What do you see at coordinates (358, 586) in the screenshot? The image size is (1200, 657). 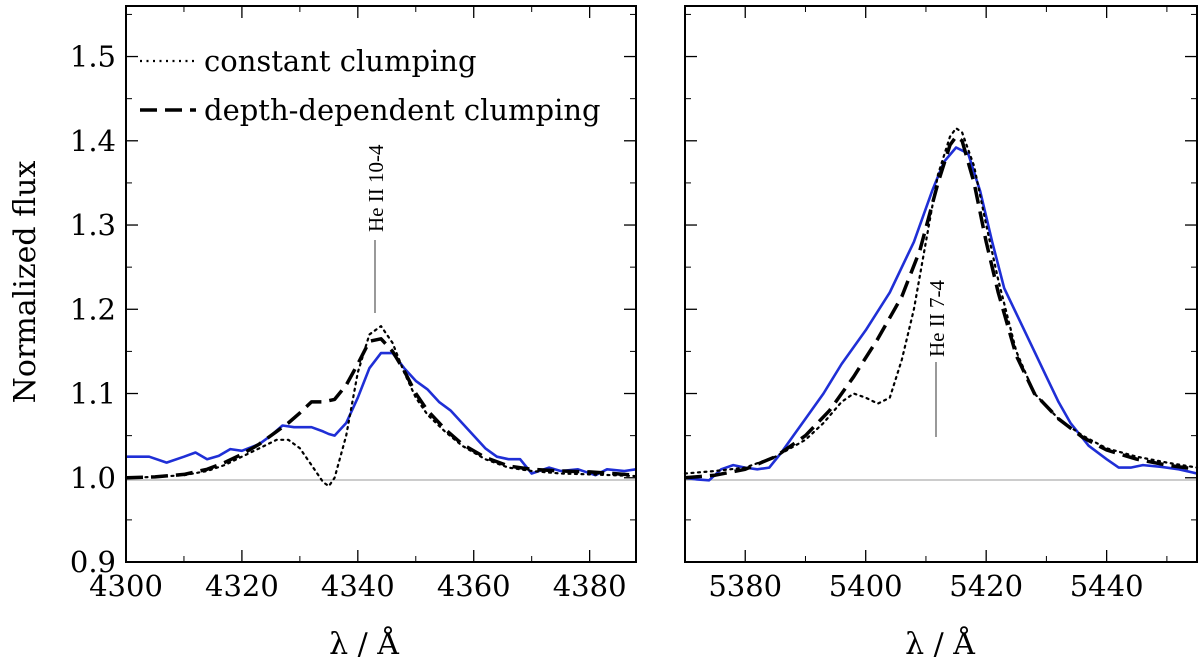 I see `left-x-tick-label: 4340` at bounding box center [358, 586].